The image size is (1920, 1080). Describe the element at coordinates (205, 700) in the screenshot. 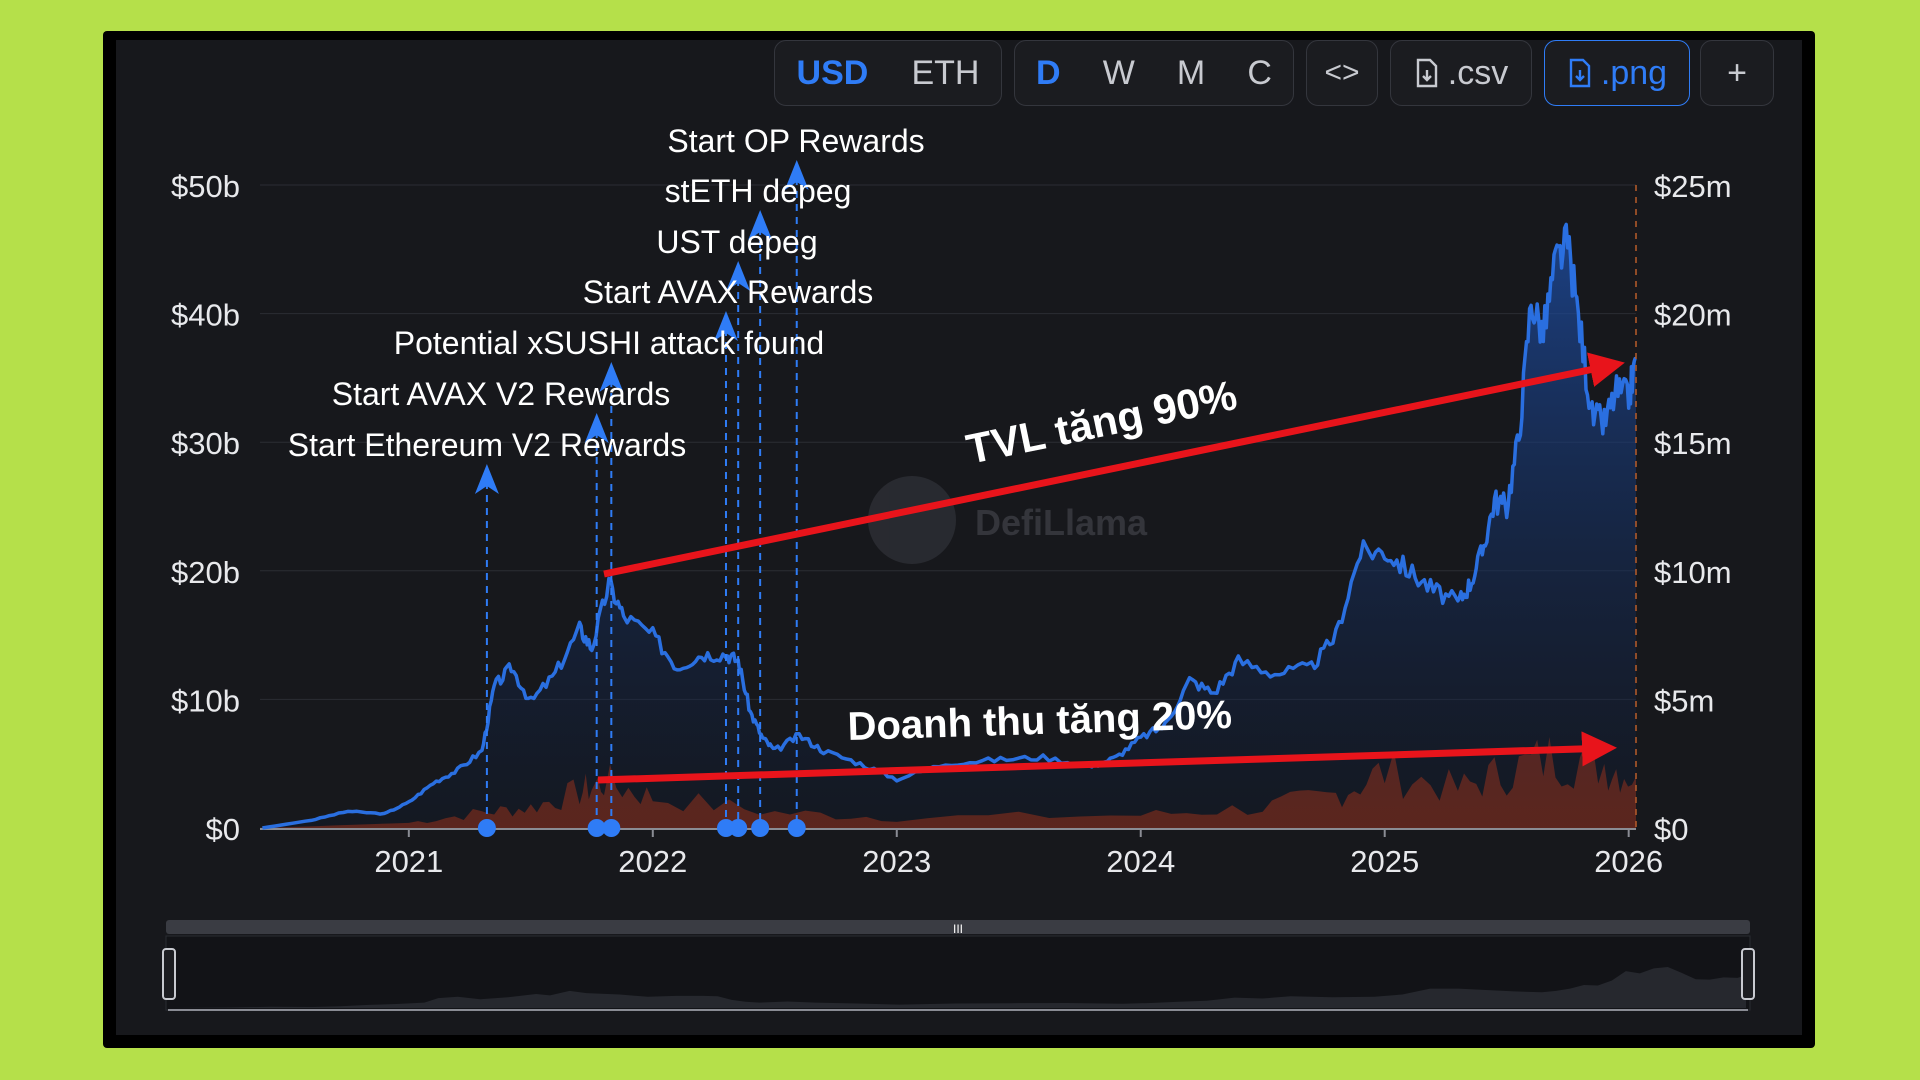

I see `y-left-tick-label: $10b` at that location.